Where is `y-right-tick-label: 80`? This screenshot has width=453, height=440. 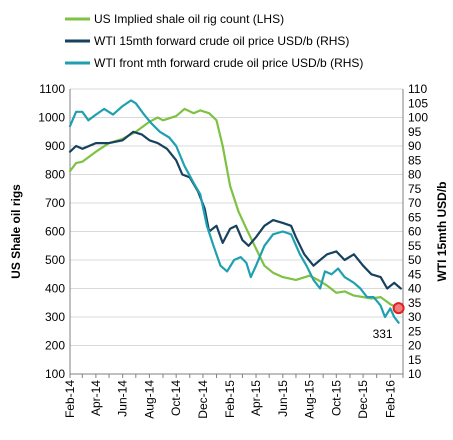 y-right-tick-label: 80 is located at coordinates (415, 175).